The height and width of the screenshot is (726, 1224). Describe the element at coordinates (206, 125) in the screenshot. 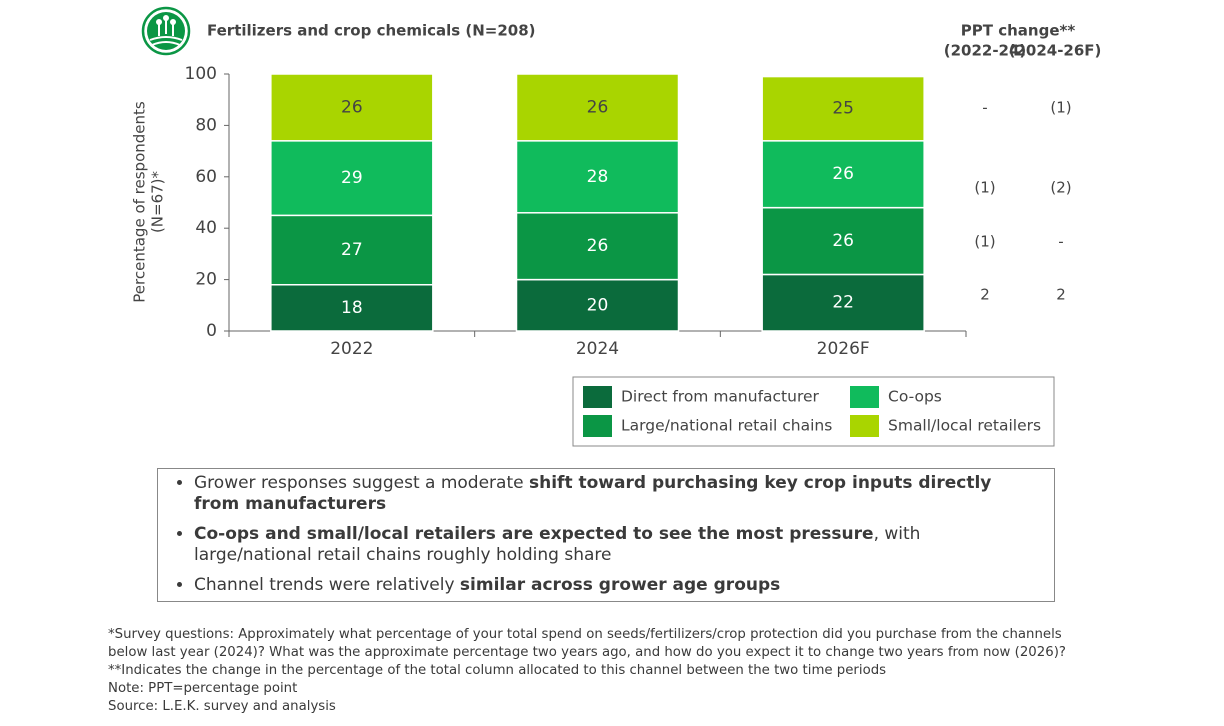

I see `y-tick-label: 80` at that location.